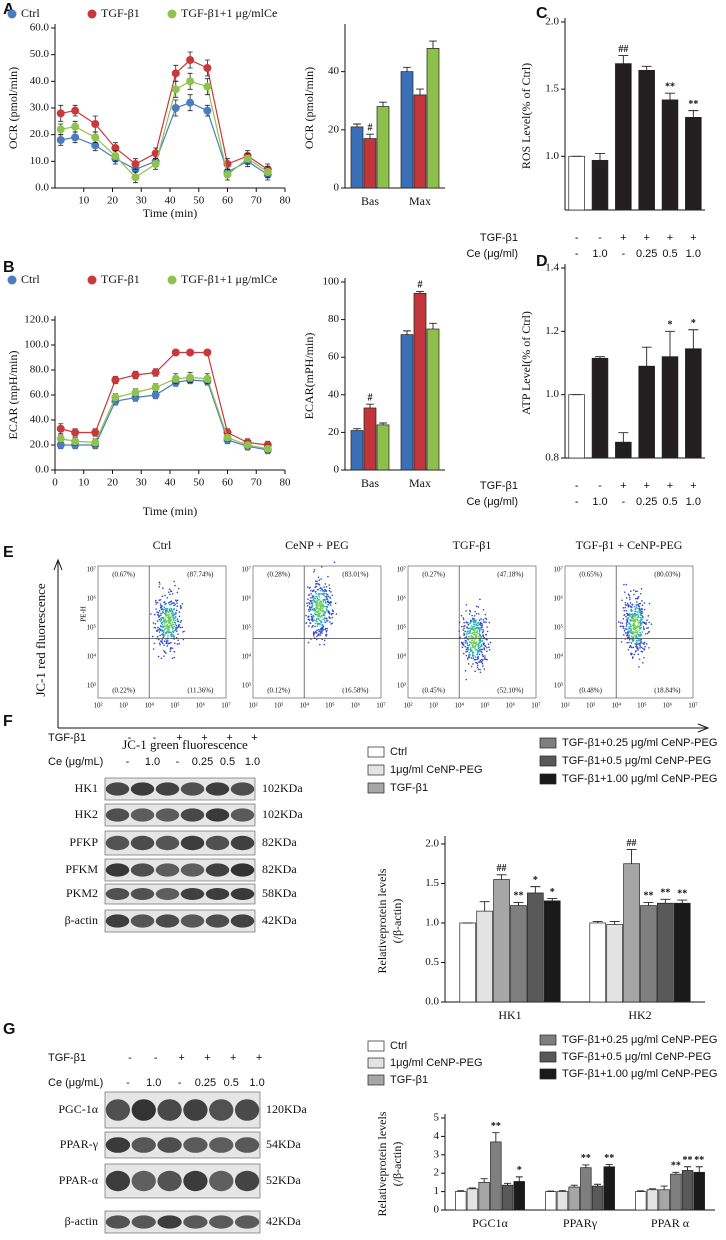 This screenshot has height=1240, width=726. I want to click on quadrant-percentage: (11.36%), so click(200, 691).